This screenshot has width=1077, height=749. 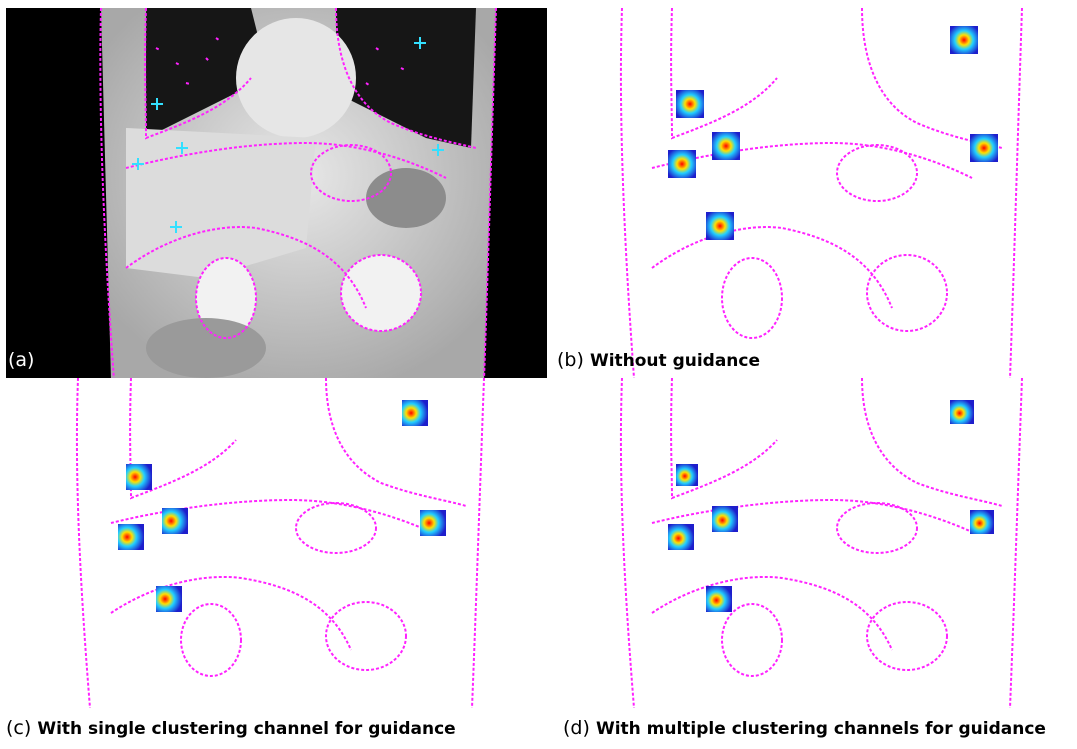 What do you see at coordinates (570, 360) in the screenshot?
I see `panel-b-label: (b)` at bounding box center [570, 360].